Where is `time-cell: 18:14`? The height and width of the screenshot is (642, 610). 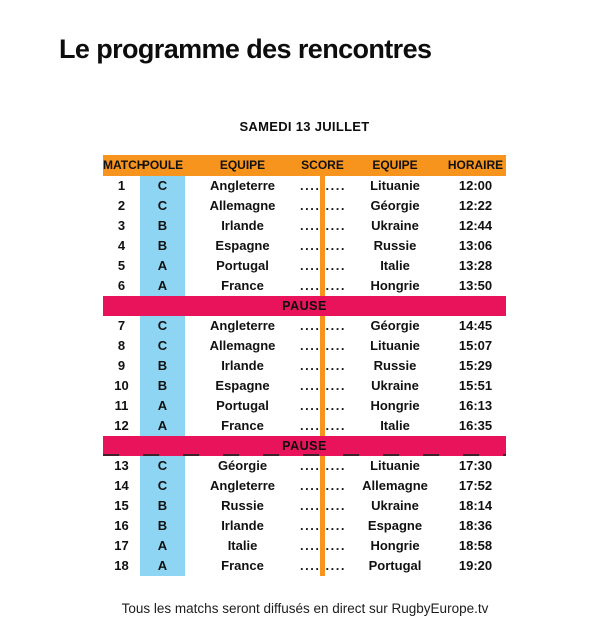
time-cell: 18:14 is located at coordinates (475, 505).